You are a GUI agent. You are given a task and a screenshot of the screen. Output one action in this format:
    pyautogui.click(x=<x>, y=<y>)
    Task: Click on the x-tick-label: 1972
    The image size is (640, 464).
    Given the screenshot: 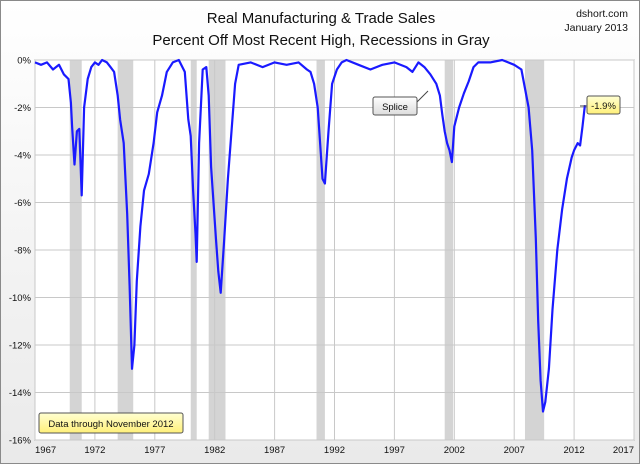 What is the action you would take?
    pyautogui.click(x=94, y=450)
    